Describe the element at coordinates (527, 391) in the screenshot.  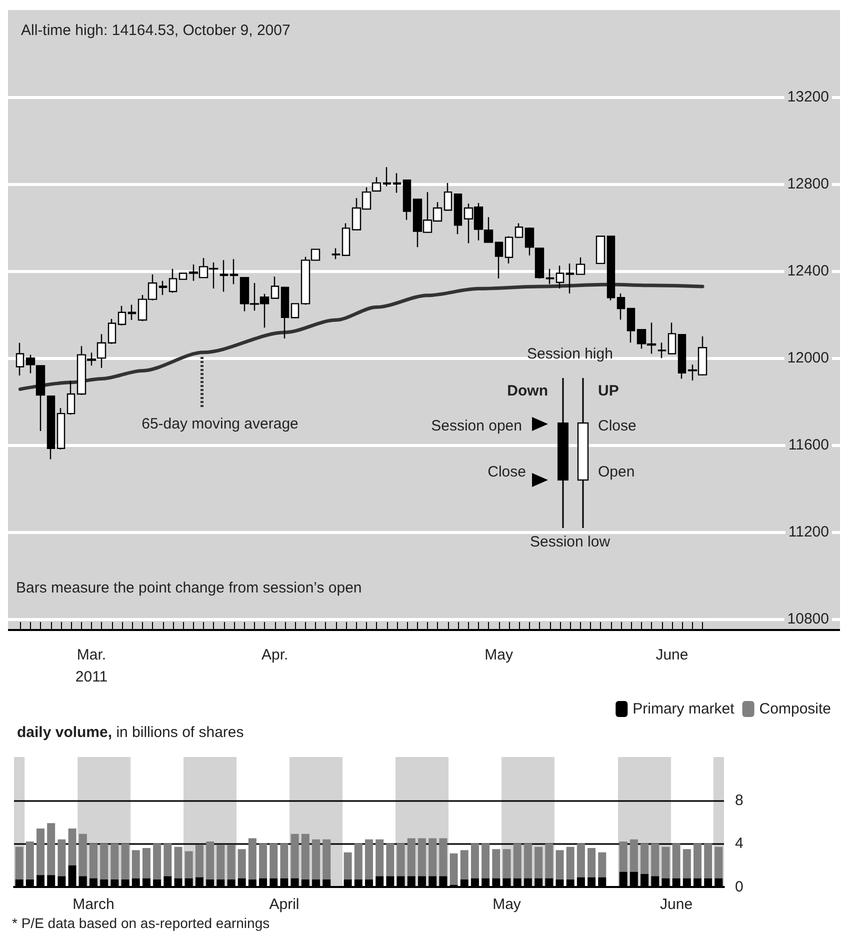
I see `annotation: Down` at that location.